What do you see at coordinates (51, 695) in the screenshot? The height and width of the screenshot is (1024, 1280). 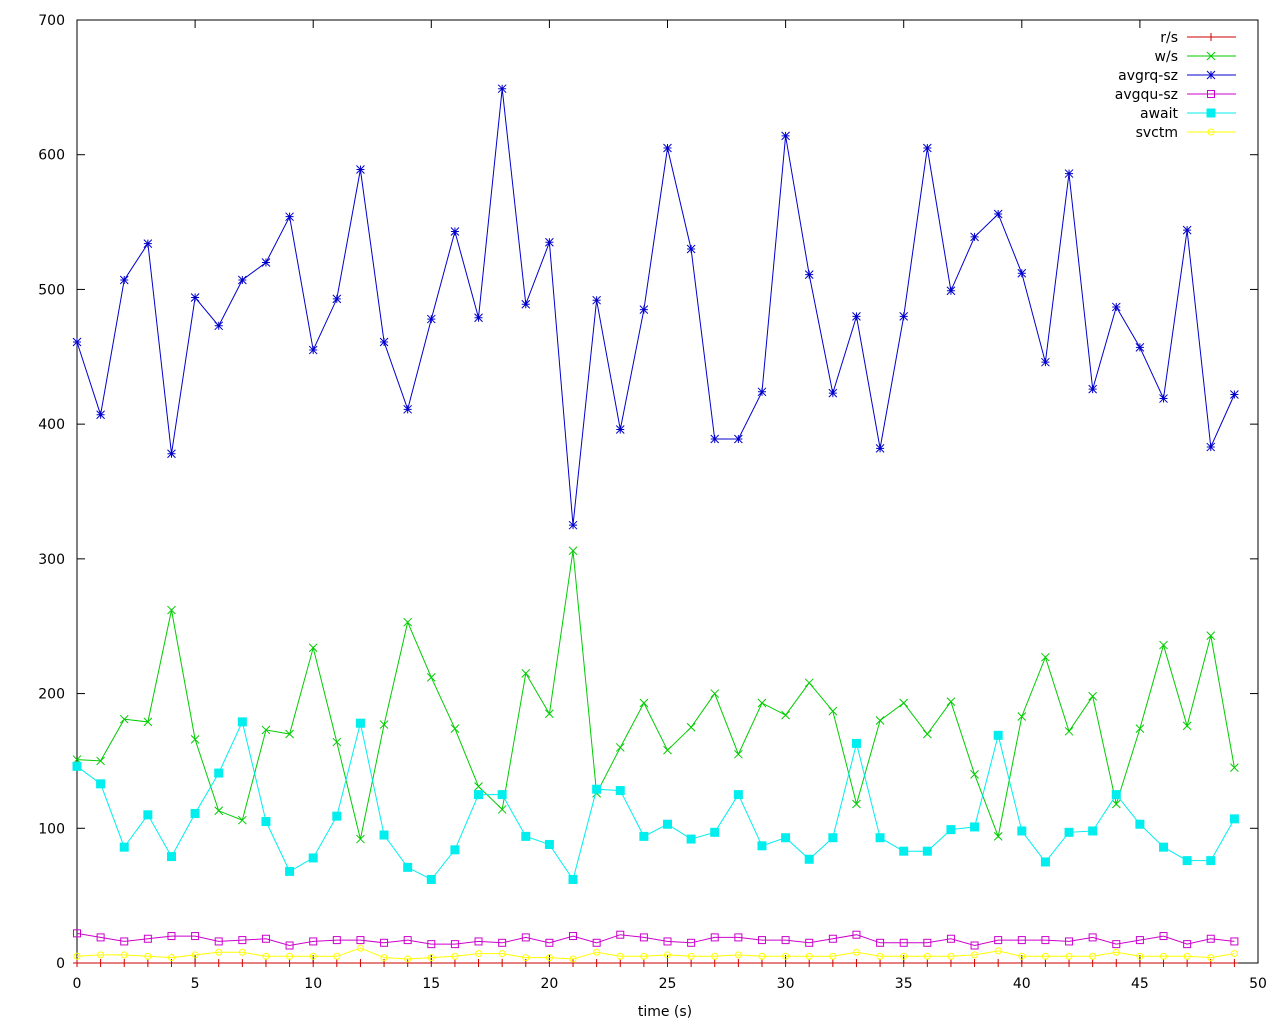 I see `y-tick-label: 200` at bounding box center [51, 695].